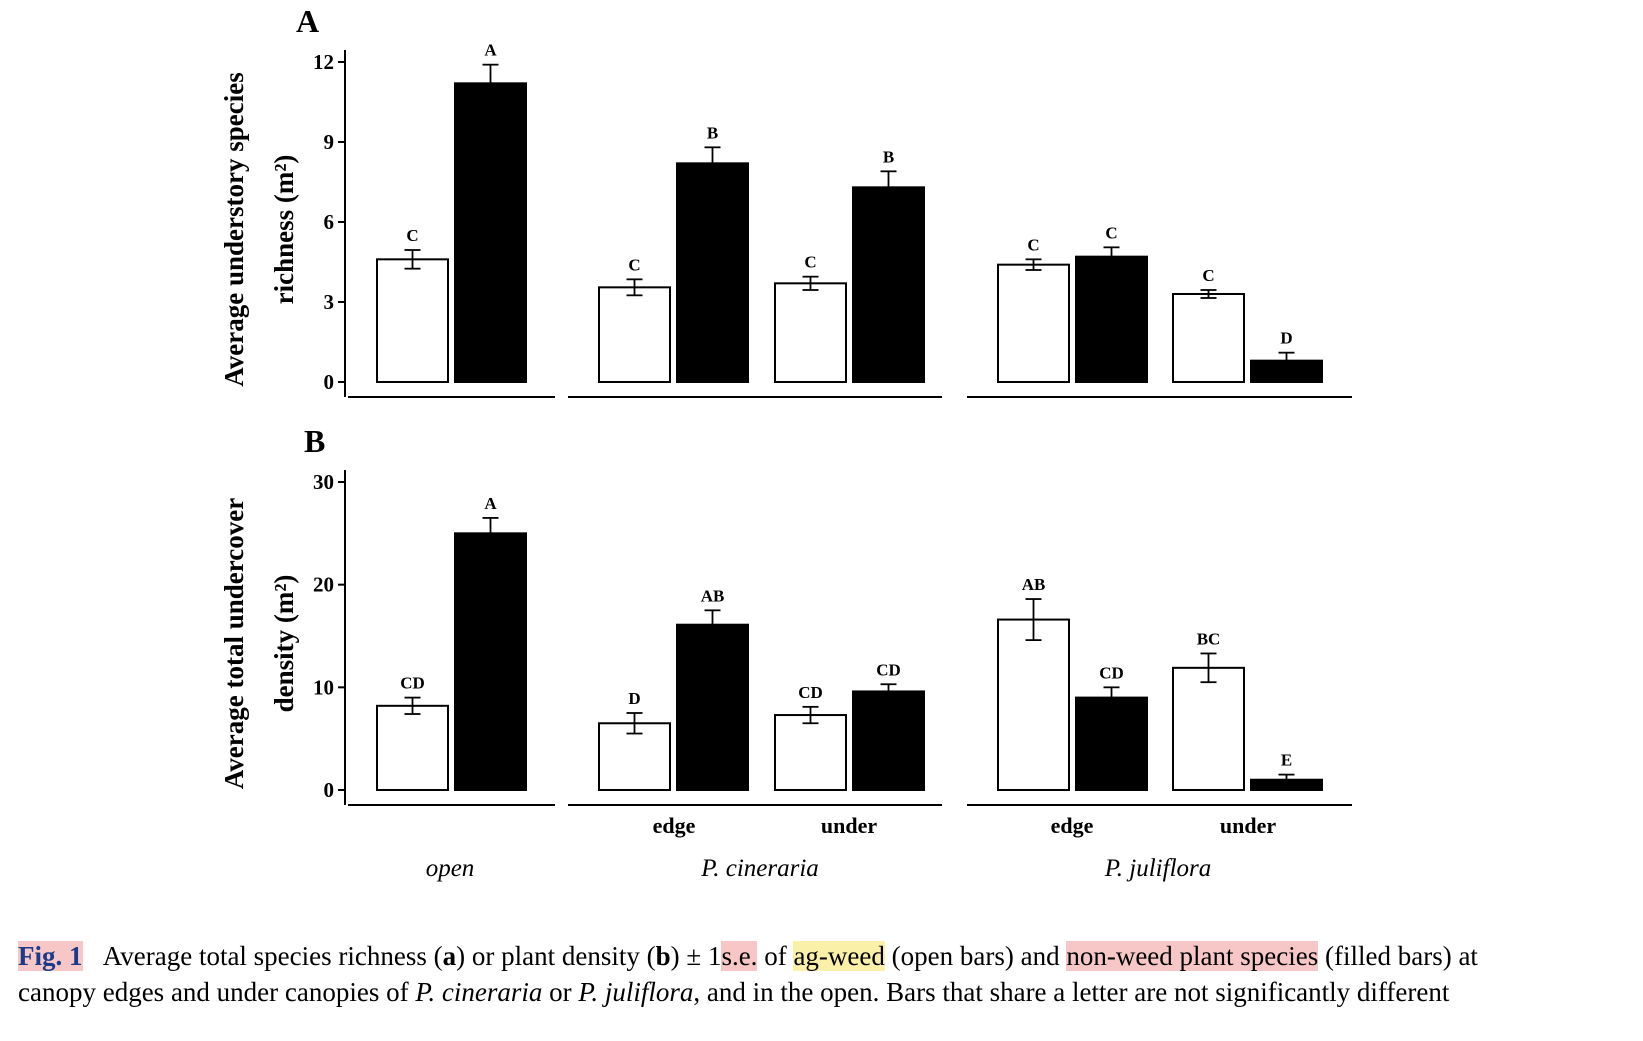 This screenshot has height=1041, width=1643. I want to click on caption-species-juliflora: P. juliflora, so click(636, 992).